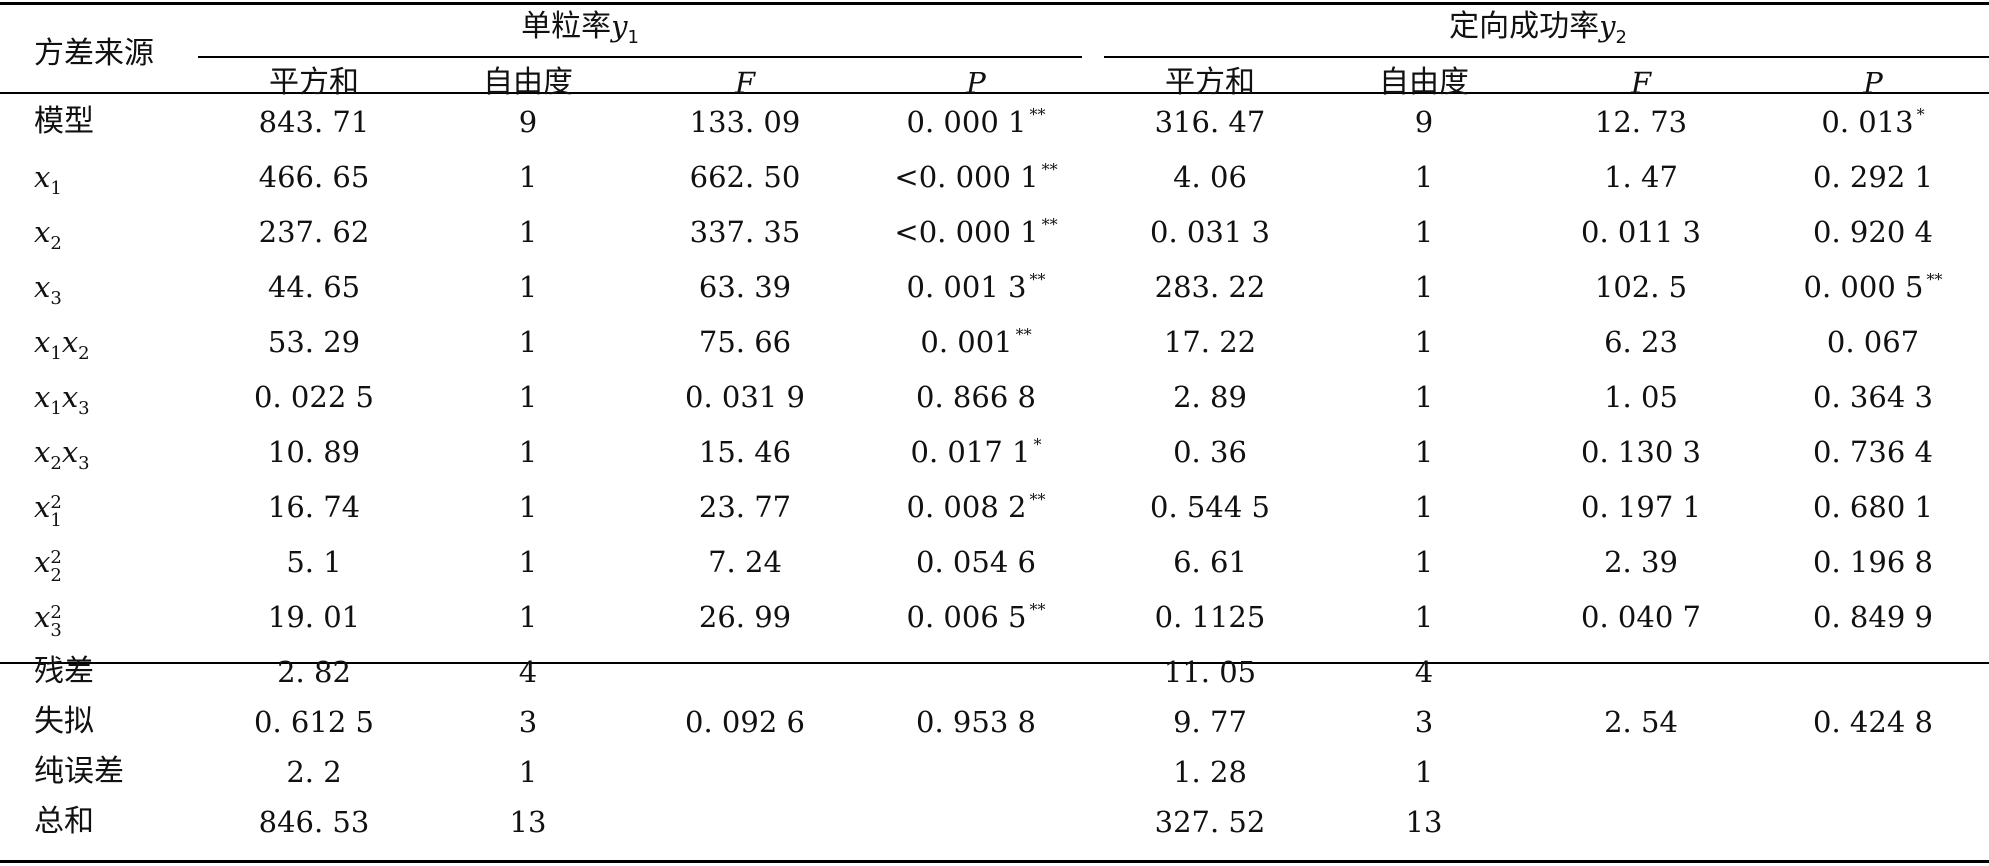 The height and width of the screenshot is (866, 1989). What do you see at coordinates (1873, 507) in the screenshot?
I see `cell-value: 0. 680 1` at bounding box center [1873, 507].